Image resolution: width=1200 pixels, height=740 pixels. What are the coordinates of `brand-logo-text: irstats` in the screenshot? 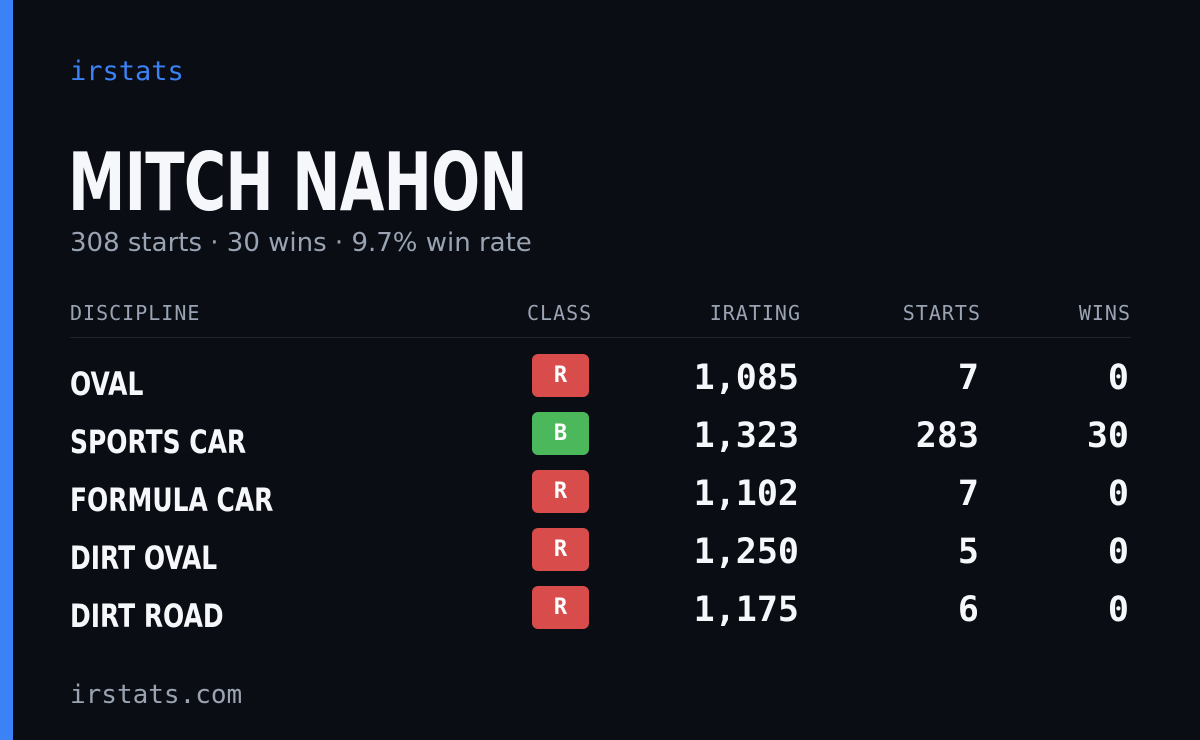 It's located at (127, 71).